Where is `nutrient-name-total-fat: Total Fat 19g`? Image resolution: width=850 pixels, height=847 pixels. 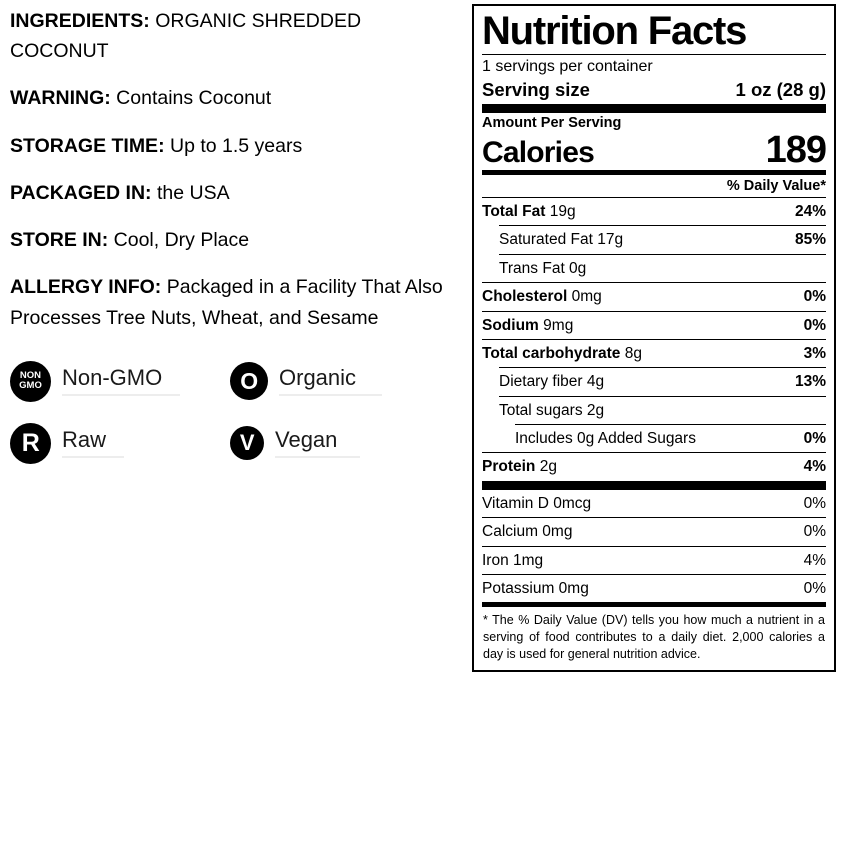 nutrient-name-total-fat: Total Fat 19g is located at coordinates (529, 212).